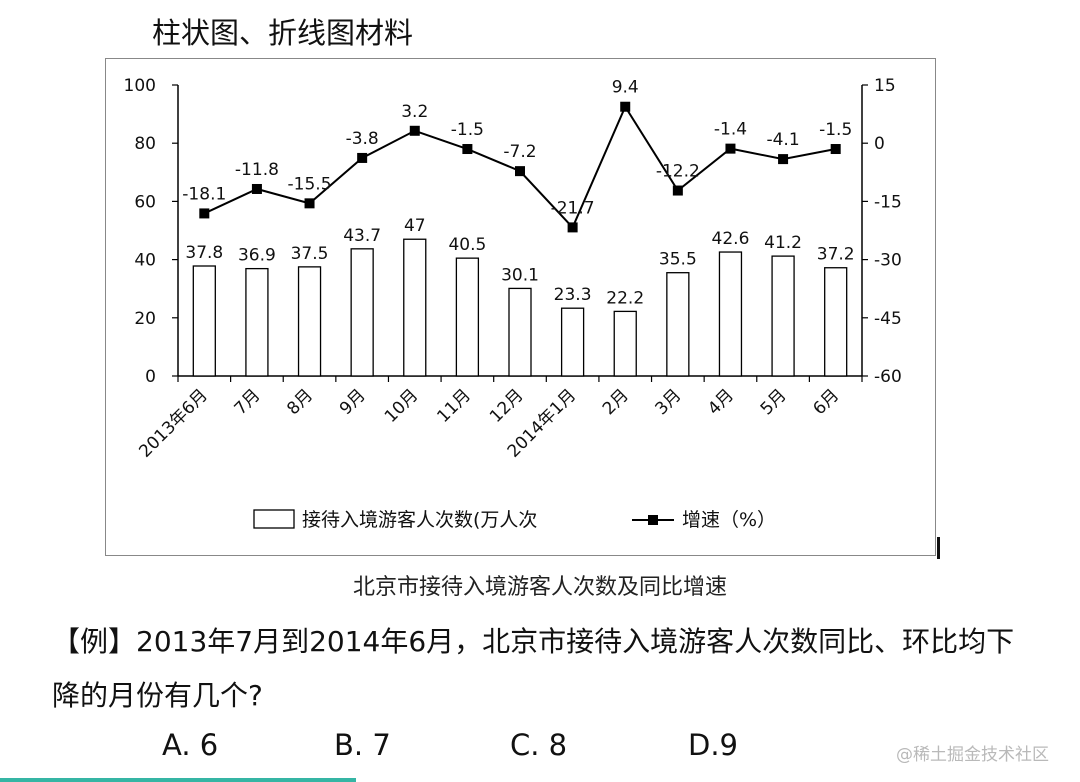 This screenshot has width=1080, height=782. What do you see at coordinates (519, 152) in the screenshot?
I see `growth-value-label: -7.2` at bounding box center [519, 152].